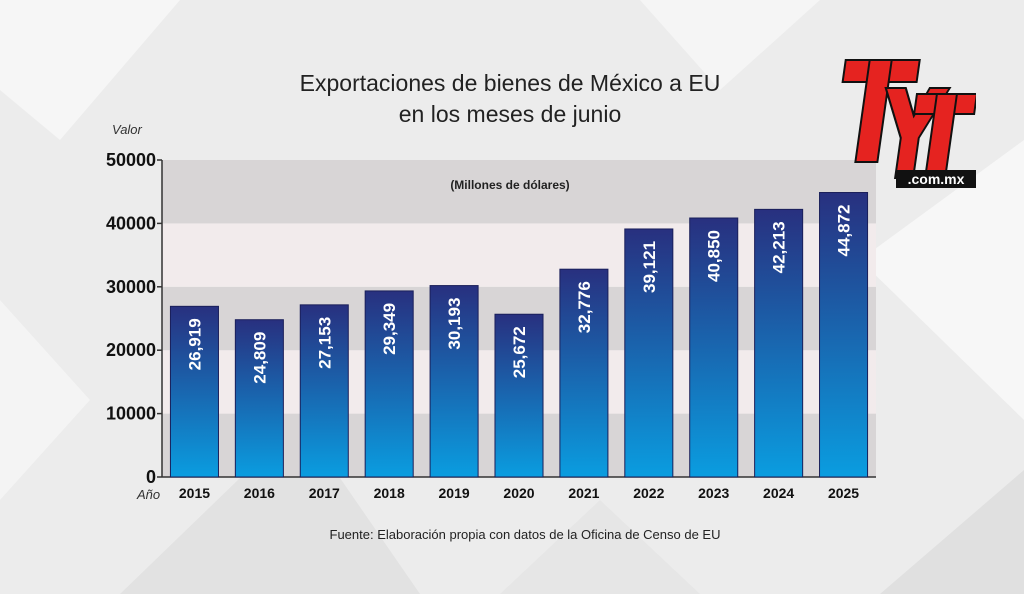 This screenshot has width=1024, height=594. Describe the element at coordinates (583, 493) in the screenshot. I see `x-tick-label: 2021` at that location.